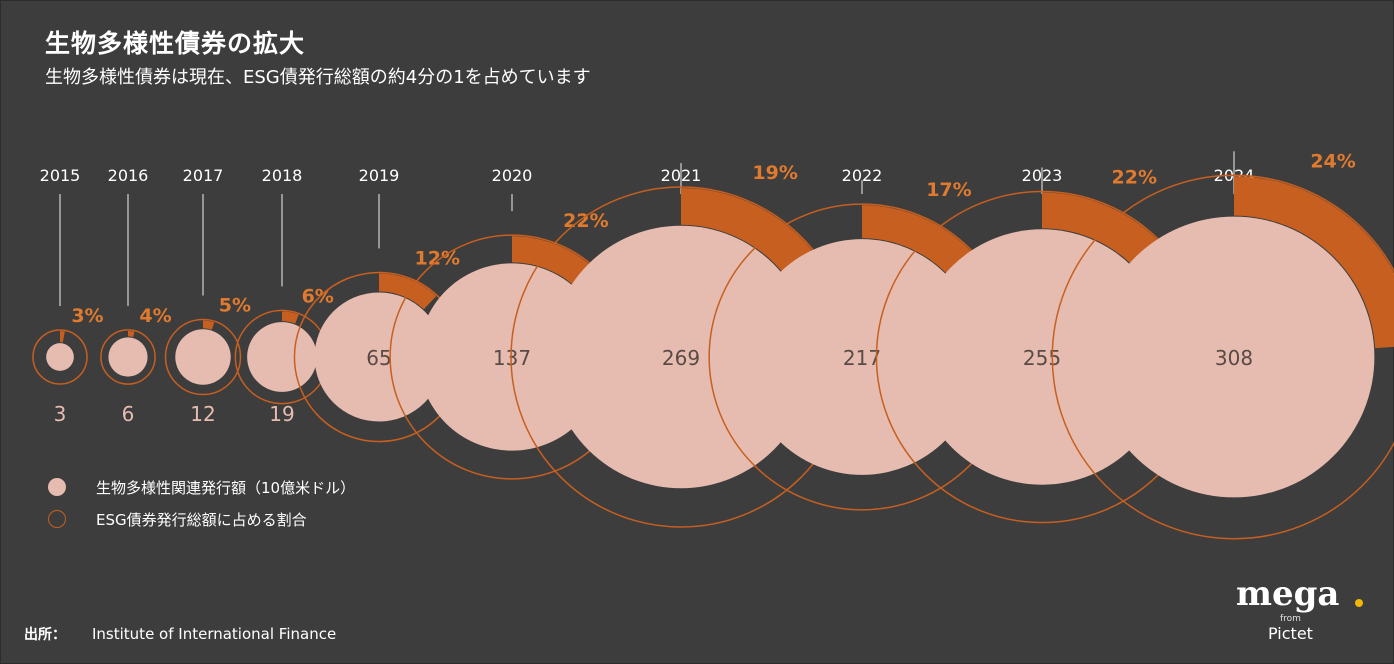  I want to click on source-label: 出所：, so click(45, 635).